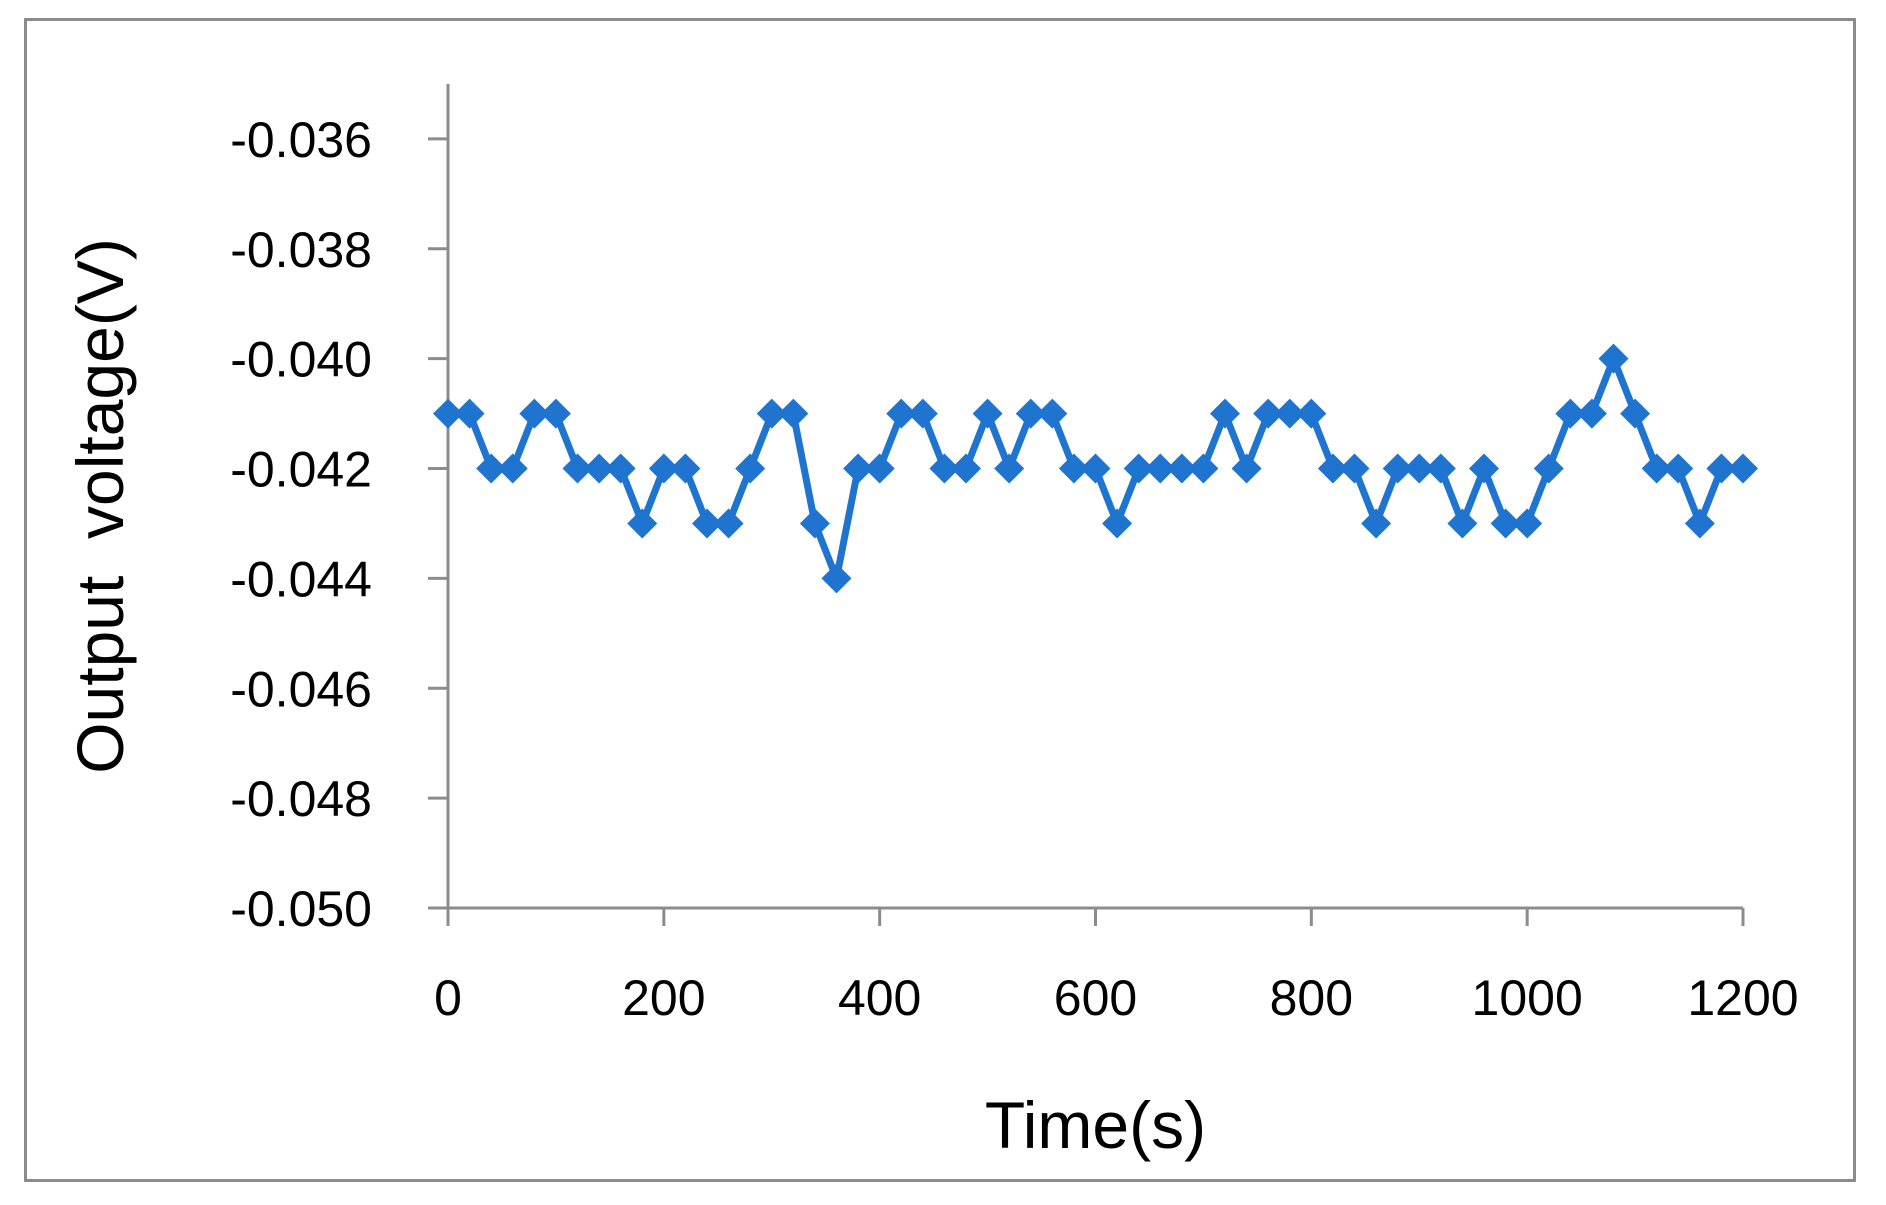 The height and width of the screenshot is (1205, 1886). Describe the element at coordinates (301, 909) in the screenshot. I see `y-tick-label: -0.050` at that location.